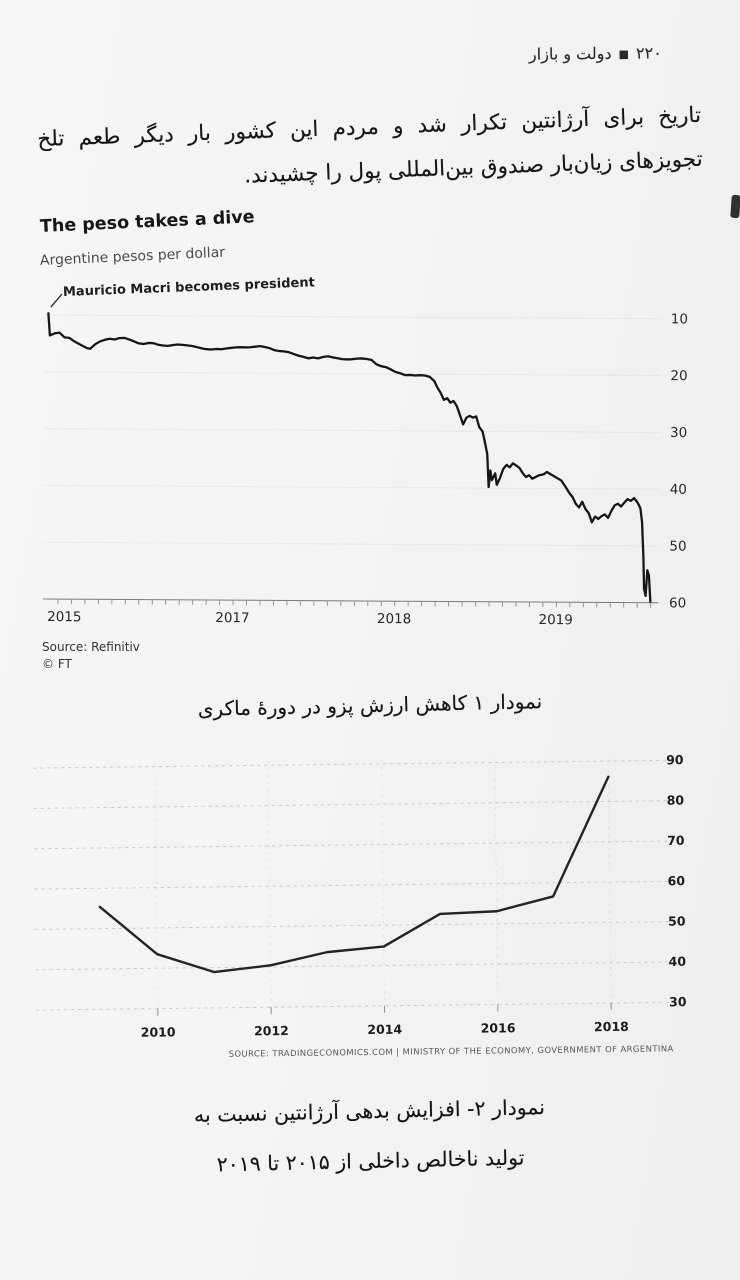 The height and width of the screenshot is (1280, 740). Describe the element at coordinates (624, 54) in the screenshot. I see `section-square-icon: ■` at that location.